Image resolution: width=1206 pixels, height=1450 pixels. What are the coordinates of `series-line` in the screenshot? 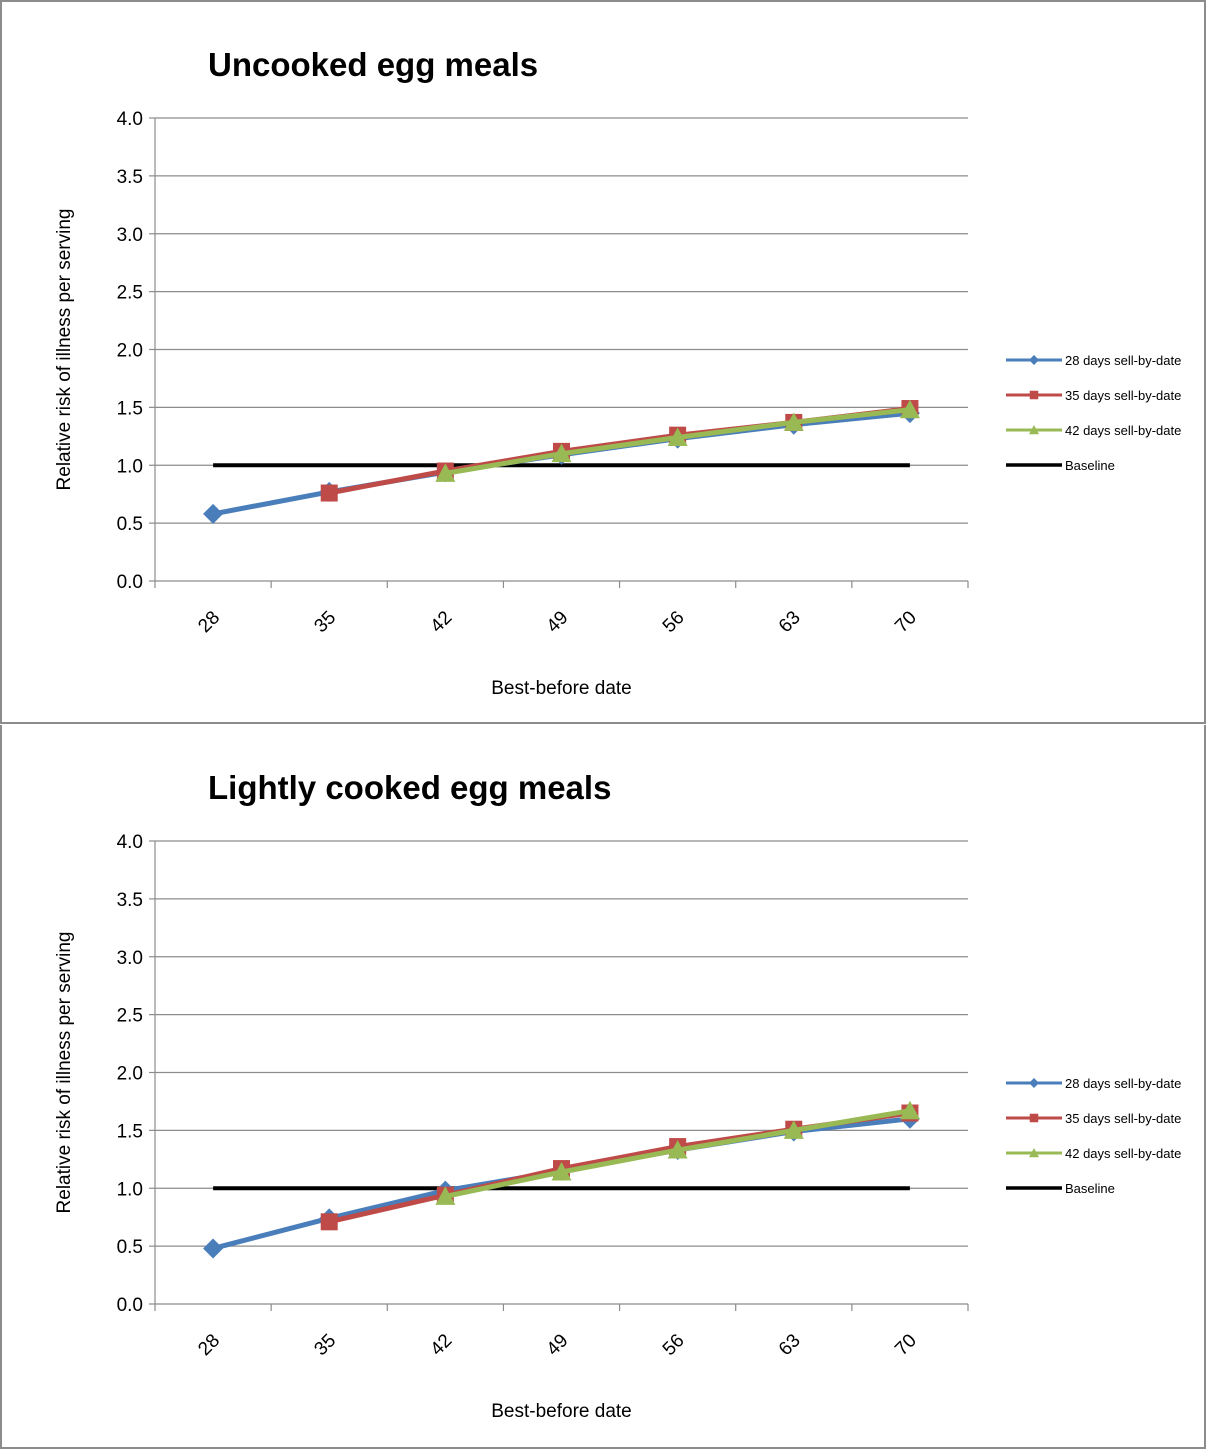 It's located at (561, 1183).